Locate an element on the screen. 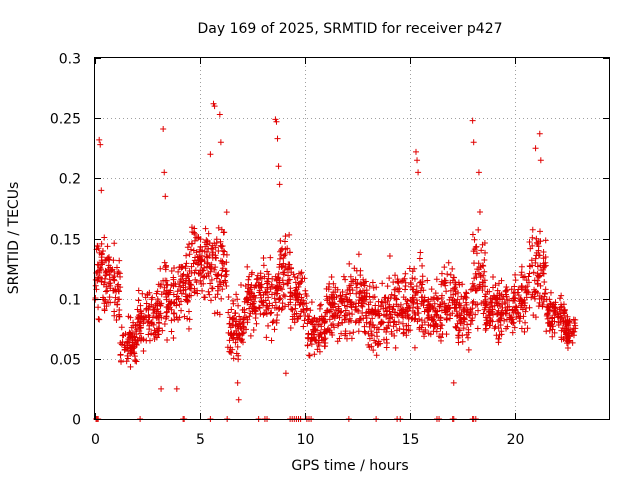 The height and width of the screenshot is (480, 640). x-axis-label: GPS time / hours is located at coordinates (349, 466).